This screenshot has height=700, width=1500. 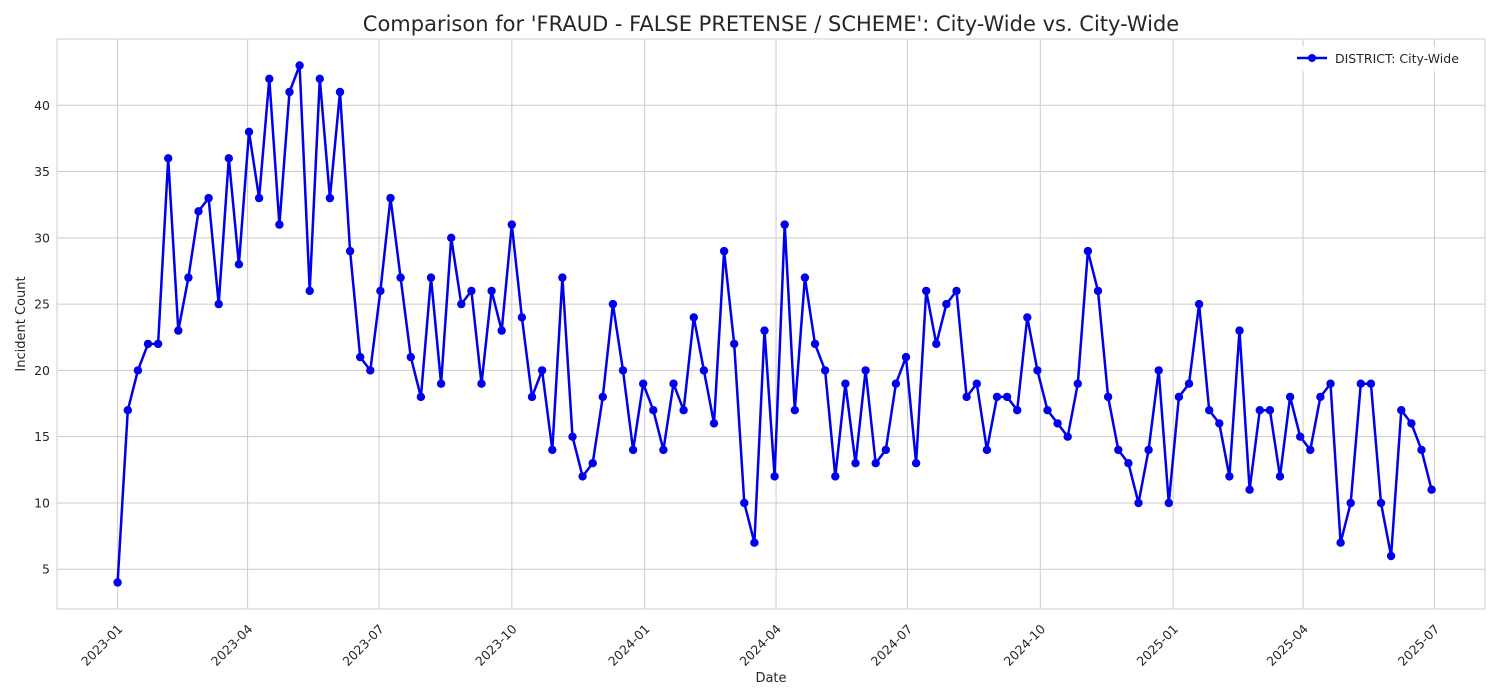 I want to click on legend-swatch-marker, so click(x=1312, y=58).